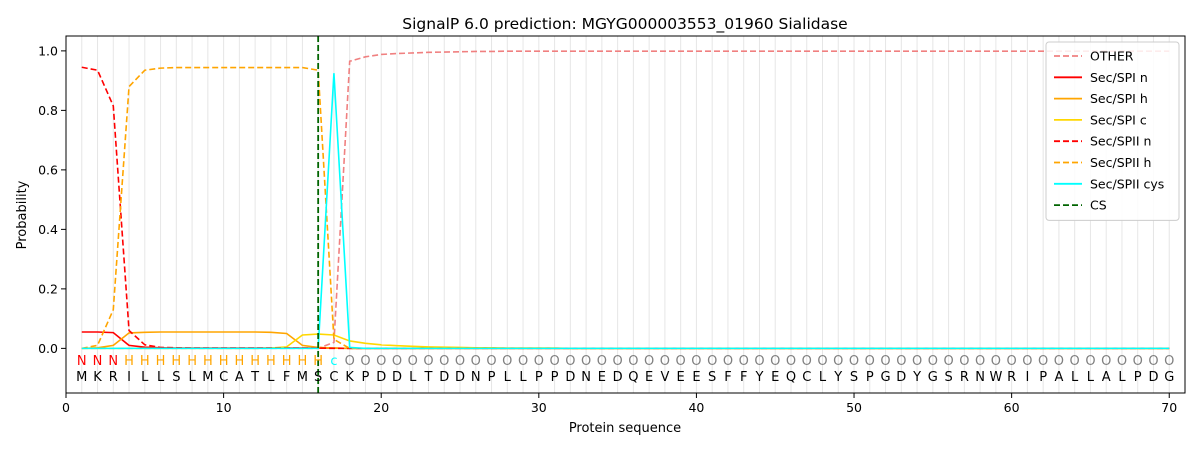  I want to click on legend-entry: CS, so click(1098, 205).